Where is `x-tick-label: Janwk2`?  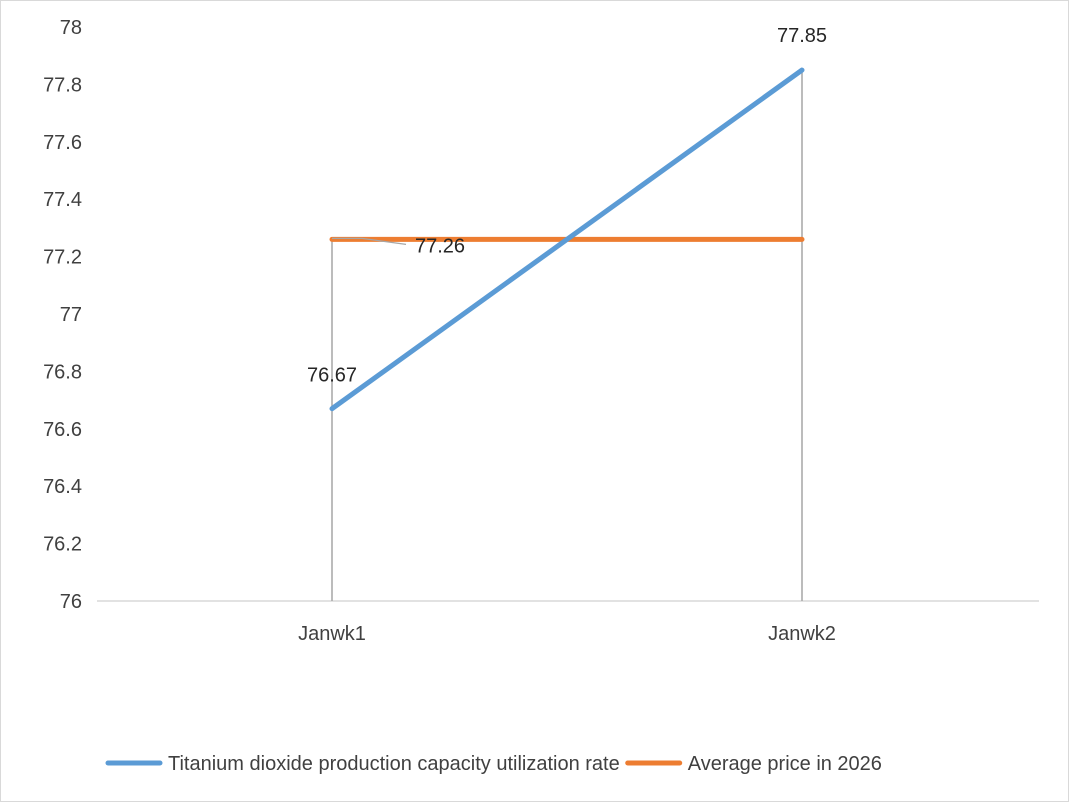
x-tick-label: Janwk2 is located at coordinates (802, 634).